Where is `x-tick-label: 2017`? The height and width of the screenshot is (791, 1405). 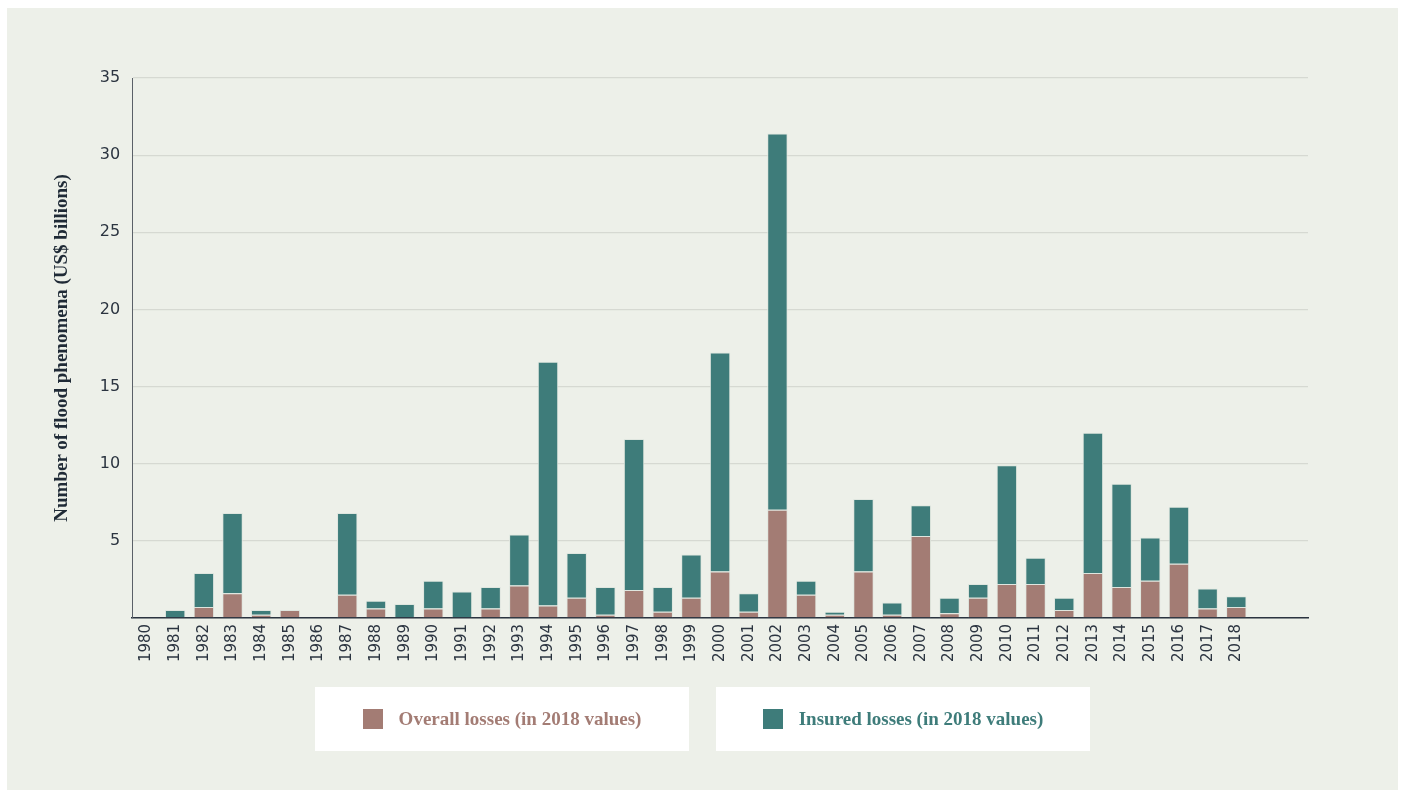 x-tick-label: 2017 is located at coordinates (1206, 643).